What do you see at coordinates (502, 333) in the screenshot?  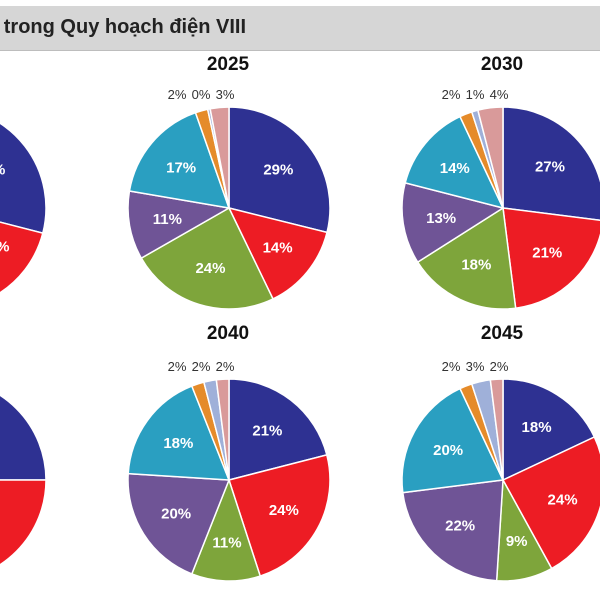 I see `year-label-2045: 2045` at bounding box center [502, 333].